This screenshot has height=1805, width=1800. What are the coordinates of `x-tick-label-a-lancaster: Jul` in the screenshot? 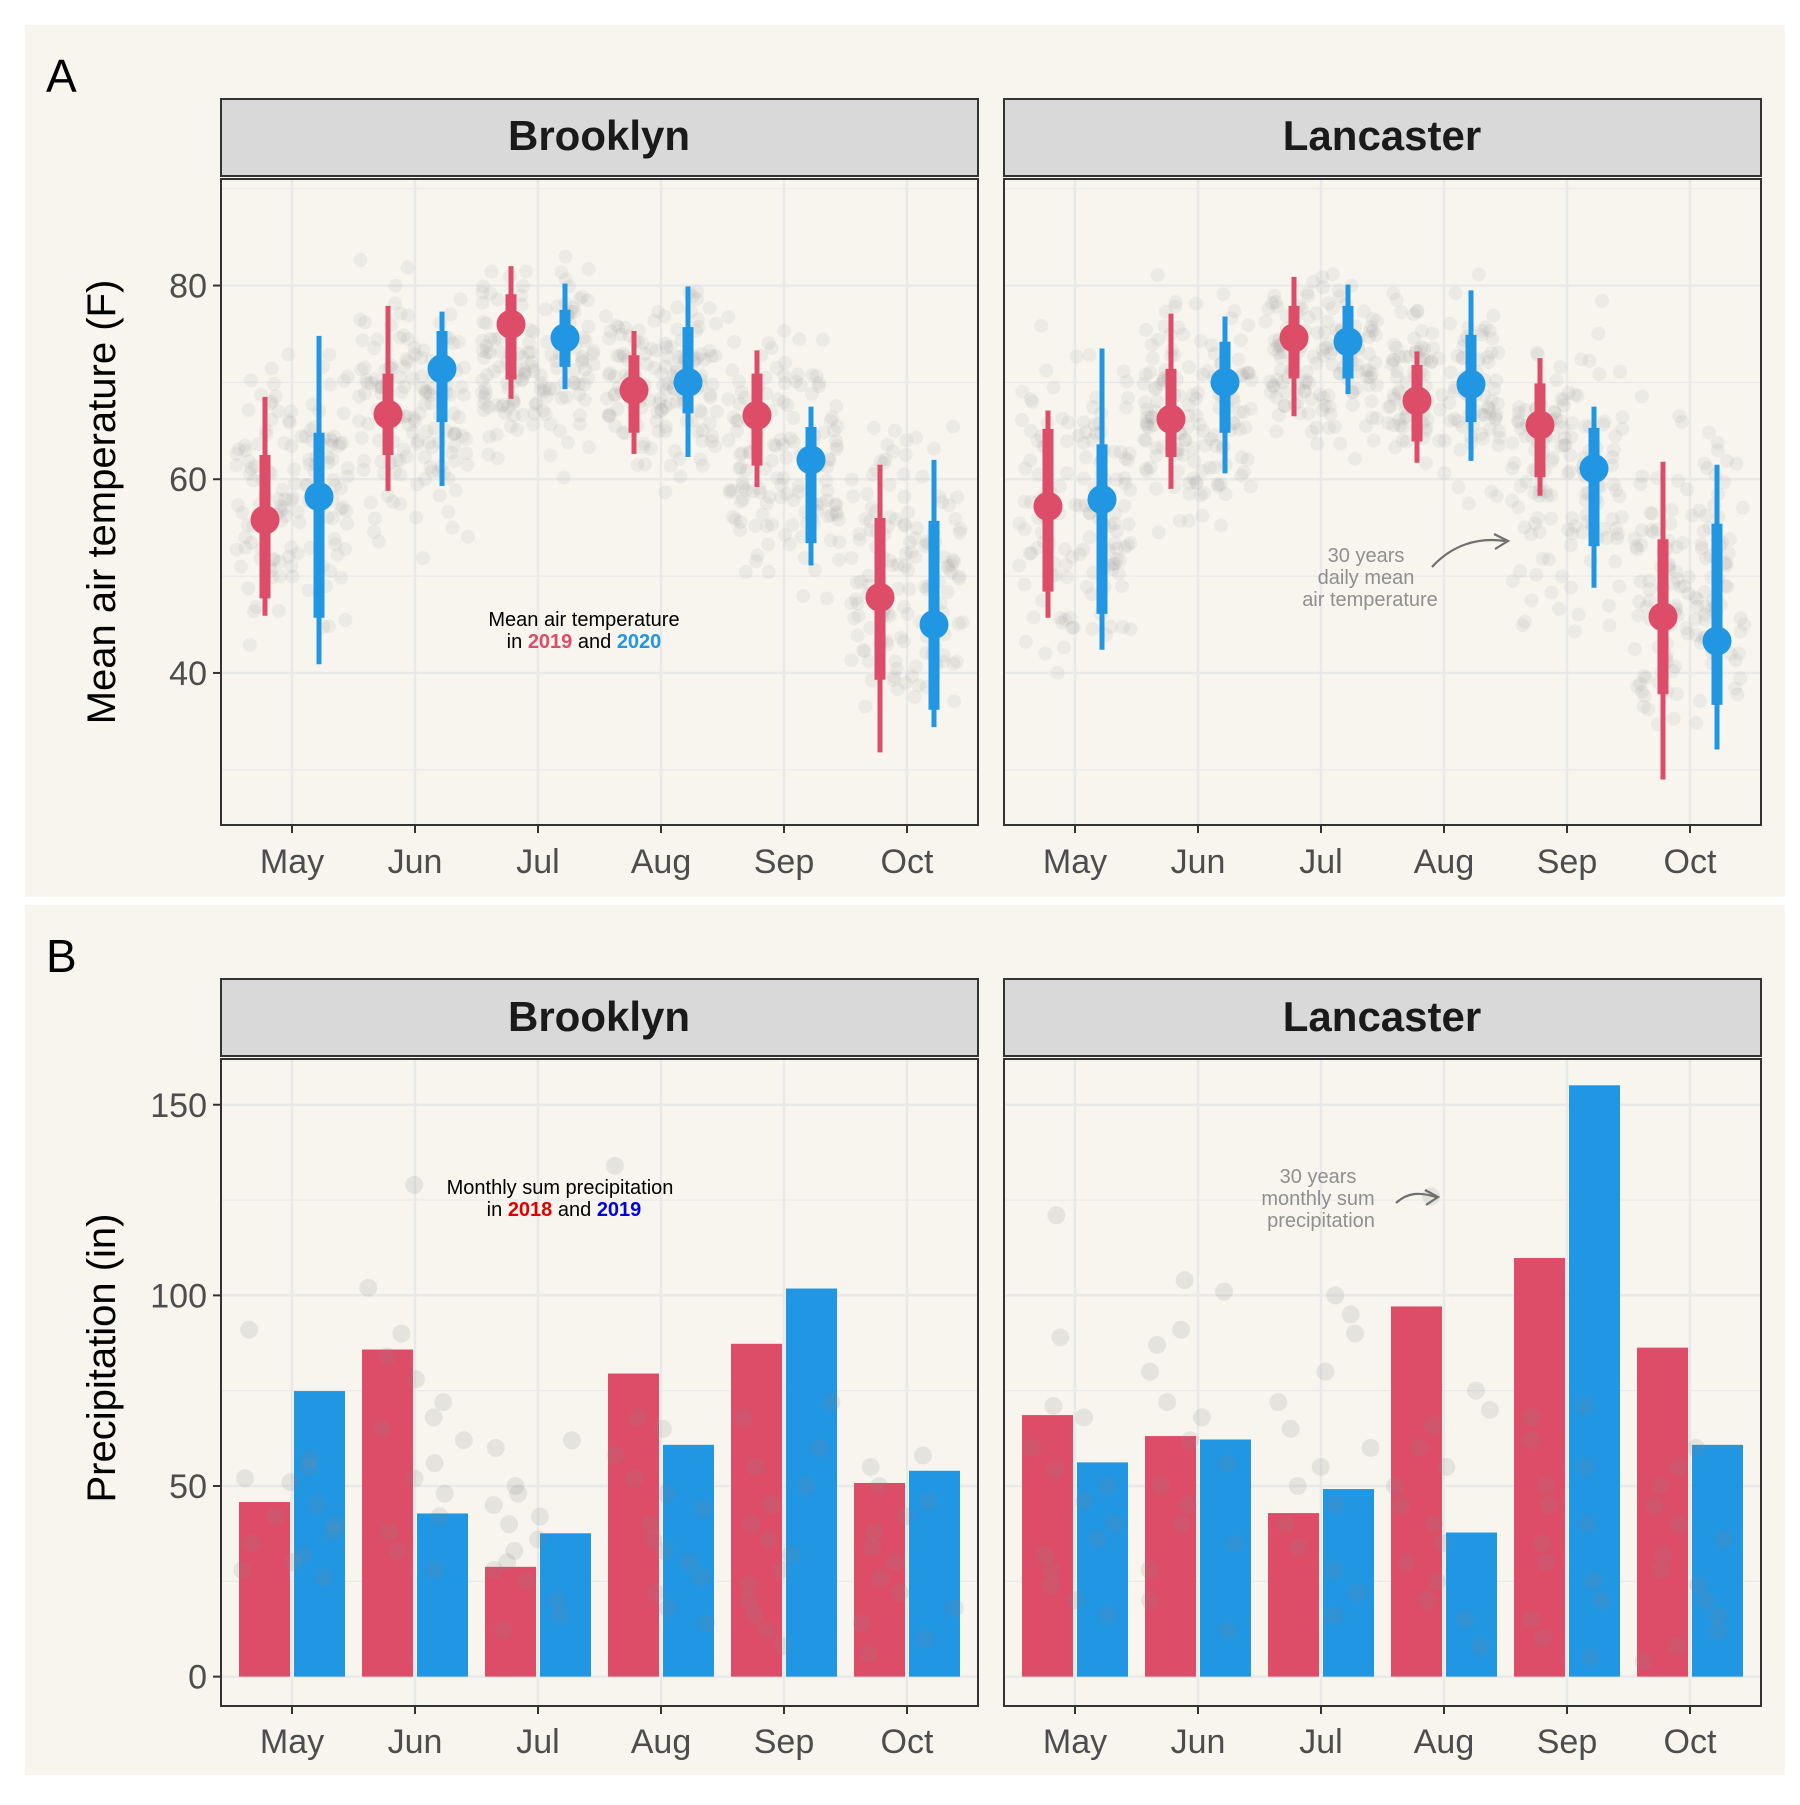 It's located at (1320, 862).